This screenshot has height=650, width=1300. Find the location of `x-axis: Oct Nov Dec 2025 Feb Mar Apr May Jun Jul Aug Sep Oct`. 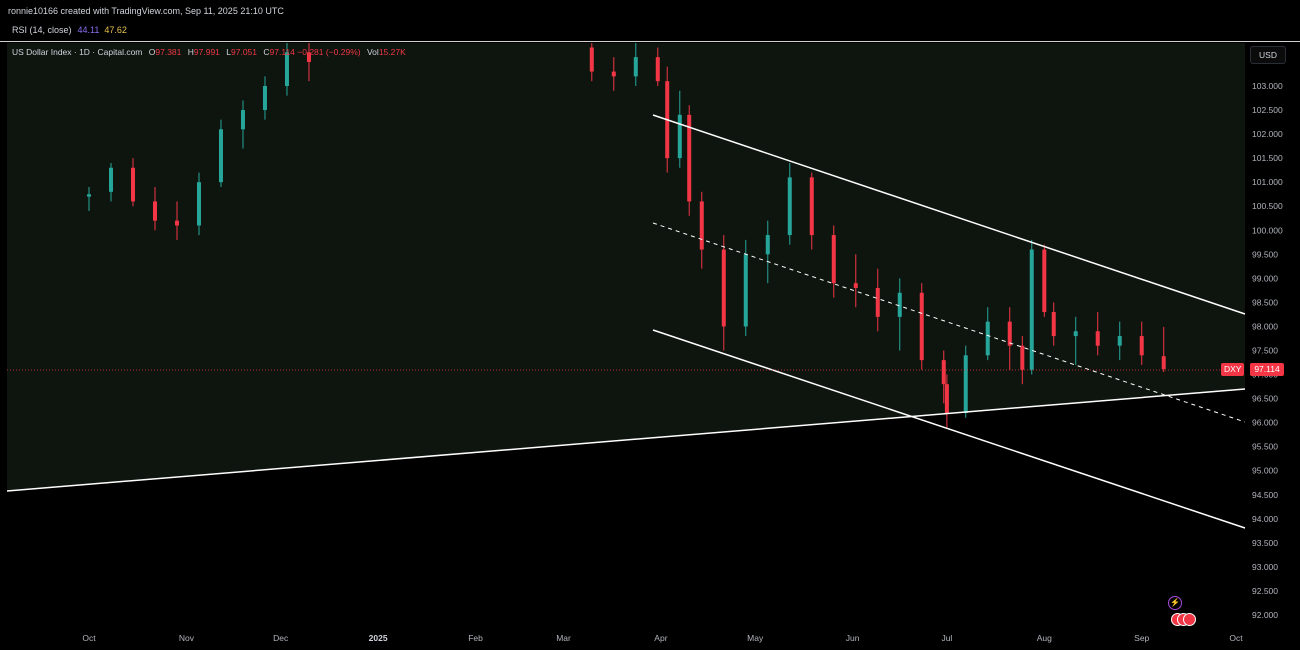

x-axis: Oct Nov Dec 2025 Feb Mar Apr May Jun Jul Aug Sep Oct is located at coordinates (662, 638).